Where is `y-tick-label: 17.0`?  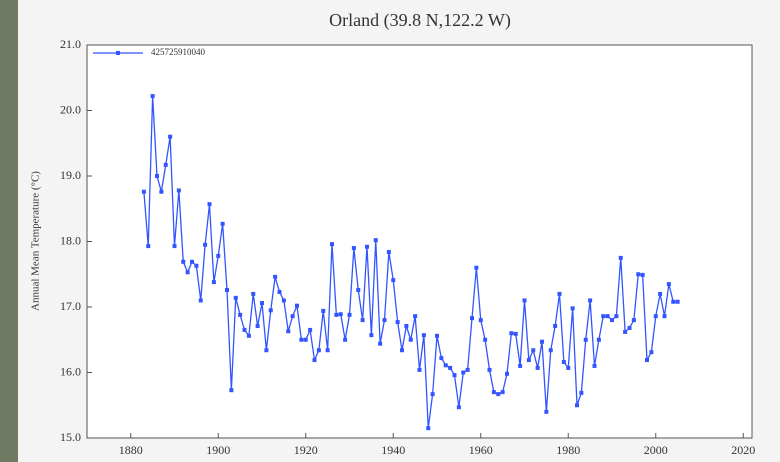
y-tick-label: 17.0 is located at coordinates (70, 306).